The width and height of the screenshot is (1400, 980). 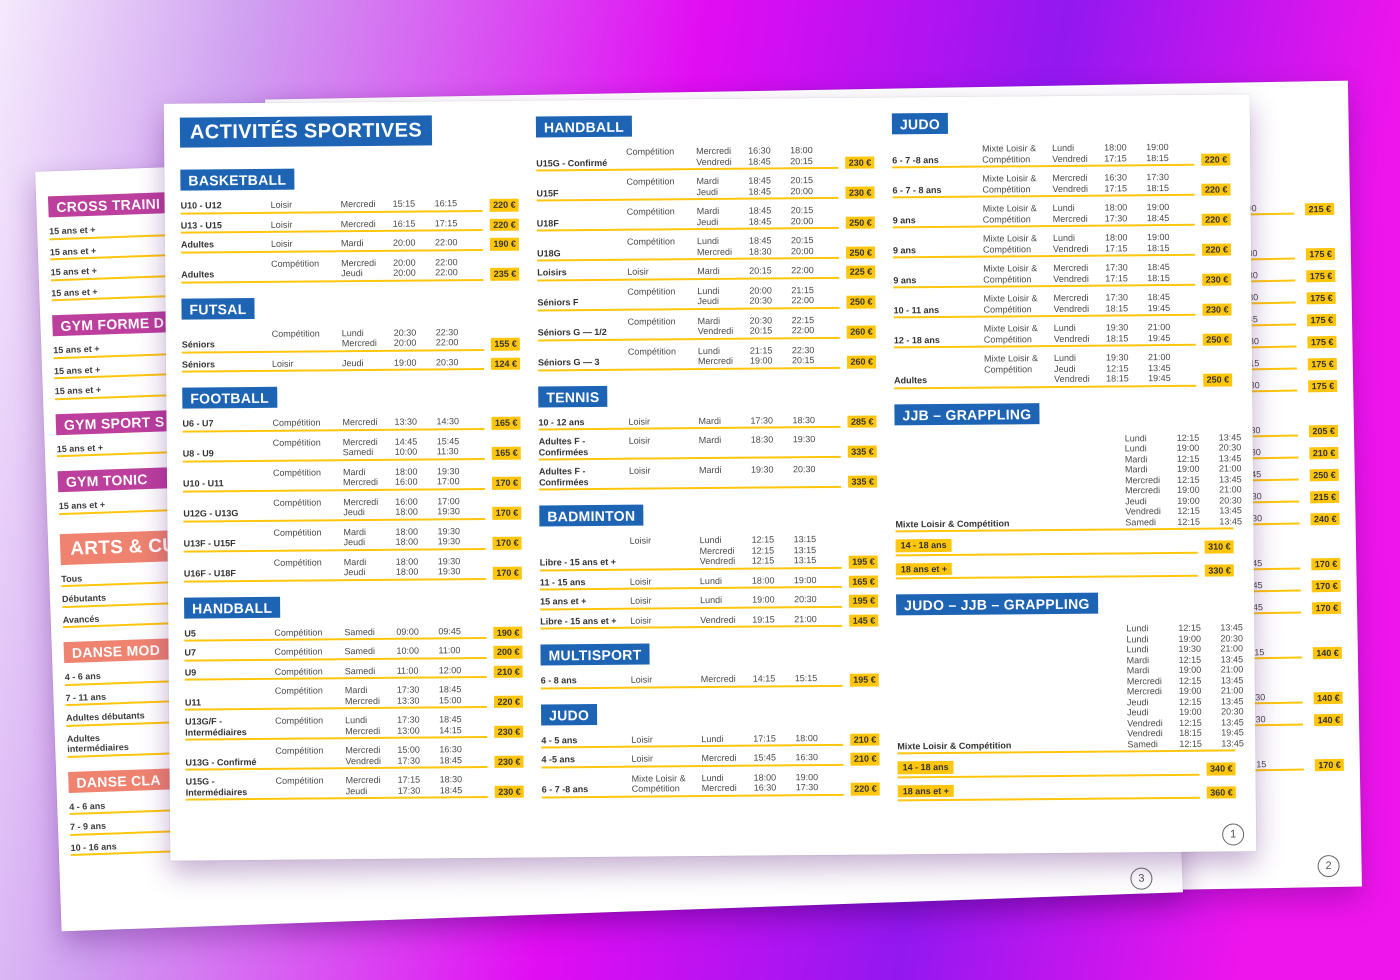 What do you see at coordinates (410, 422) in the screenshot?
I see `session: Mercredi 13:30 14:30` at bounding box center [410, 422].